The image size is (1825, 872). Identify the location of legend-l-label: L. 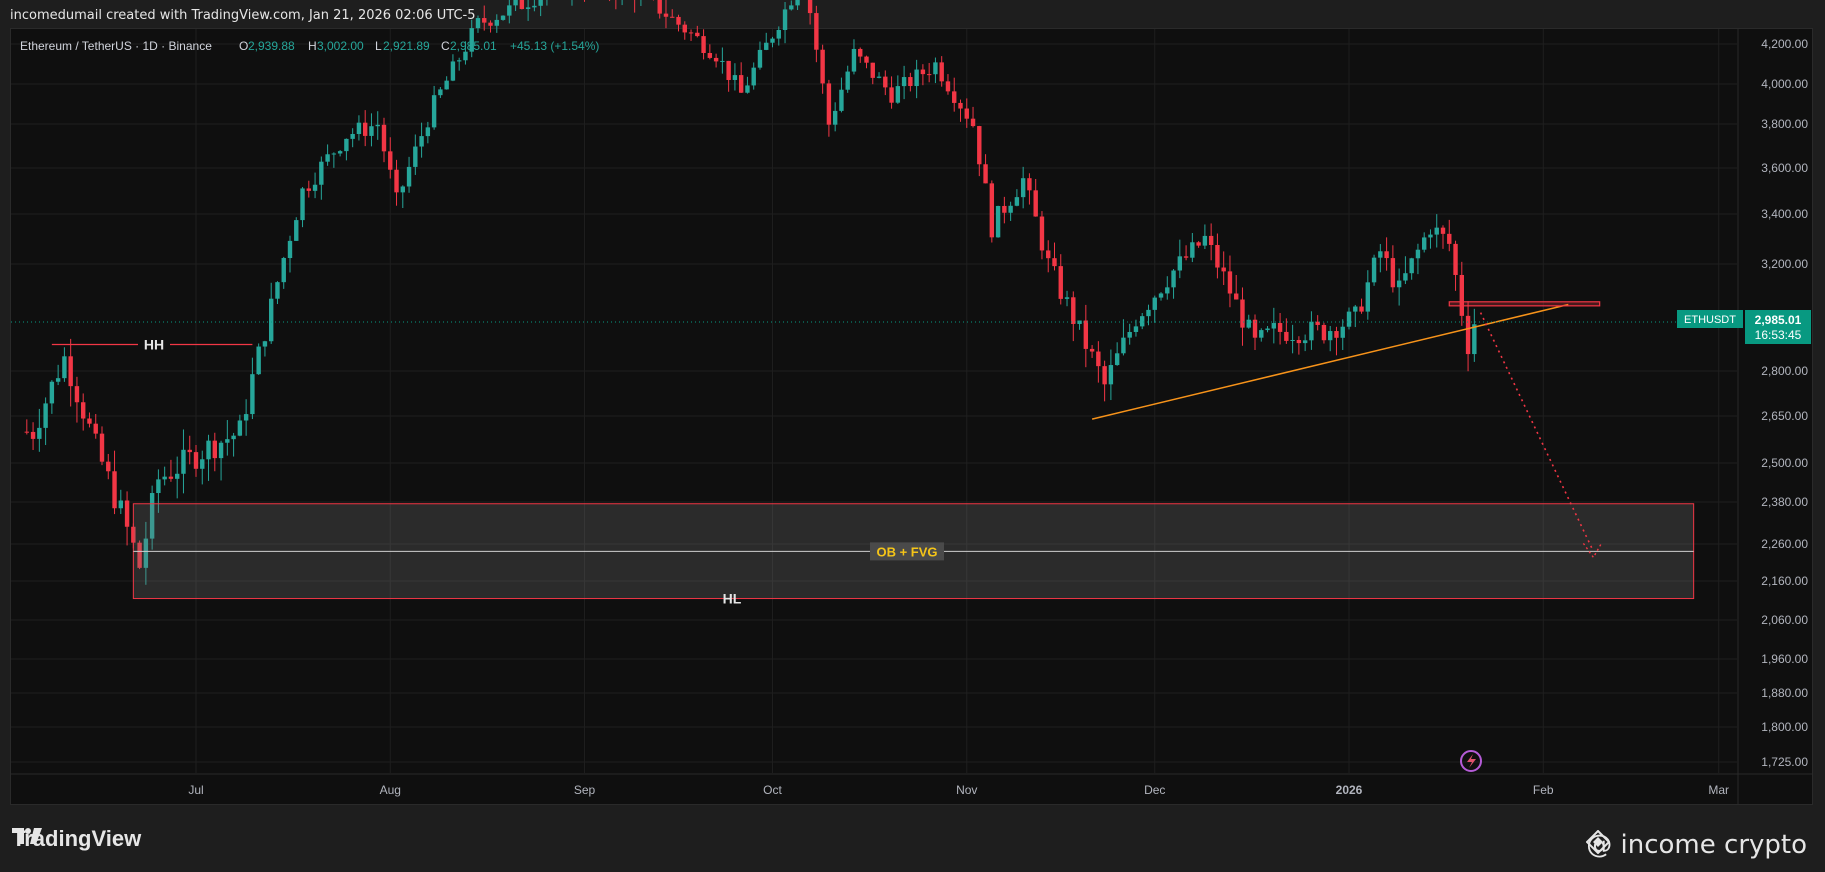
(378, 46).